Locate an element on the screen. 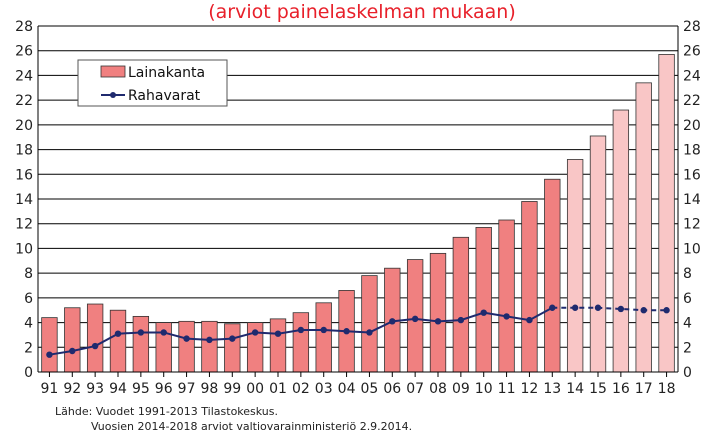  x-tick-label: 01 is located at coordinates (278, 389).